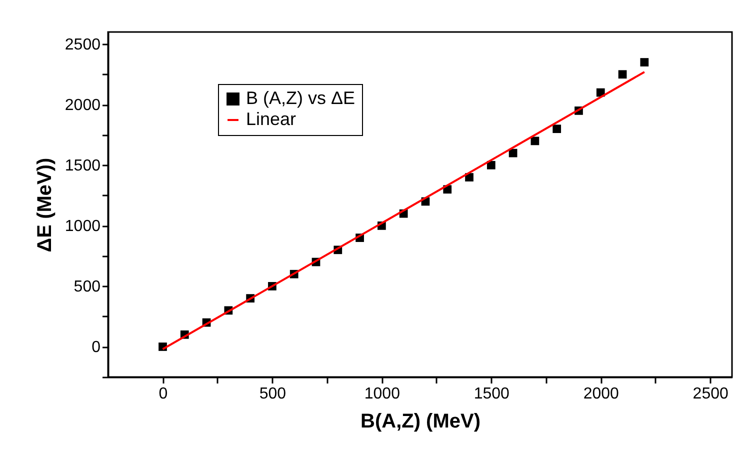 Image resolution: width=740 pixels, height=459 pixels. What do you see at coordinates (45, 205) in the screenshot?
I see `y-axis-title: ΔE (MeV))` at bounding box center [45, 205].